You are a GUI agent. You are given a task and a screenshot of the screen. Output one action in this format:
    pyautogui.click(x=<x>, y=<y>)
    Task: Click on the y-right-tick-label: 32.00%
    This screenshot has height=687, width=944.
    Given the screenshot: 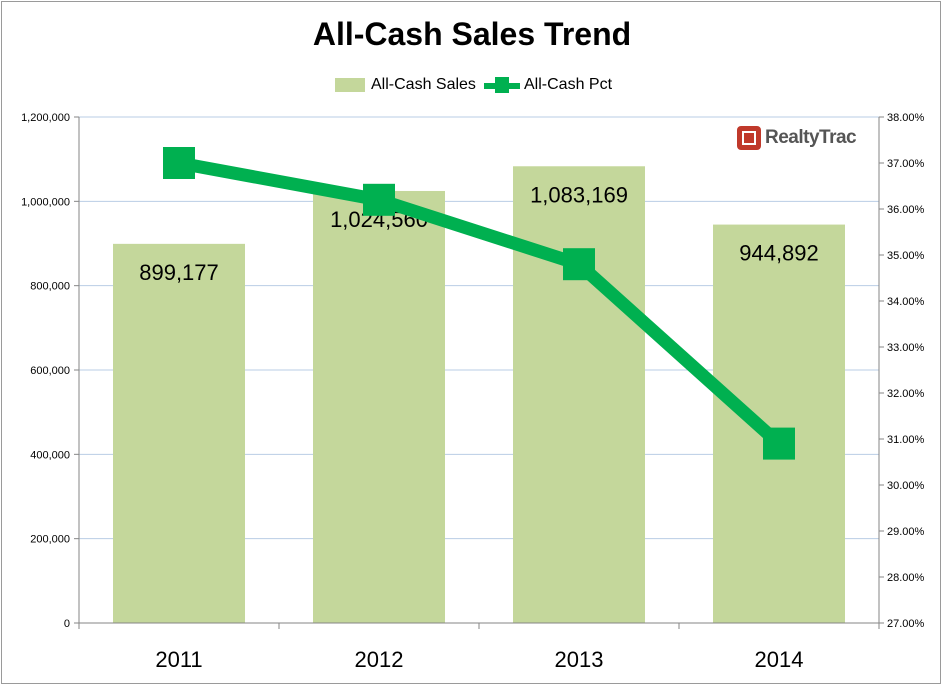 What is the action you would take?
    pyautogui.click(x=906, y=394)
    